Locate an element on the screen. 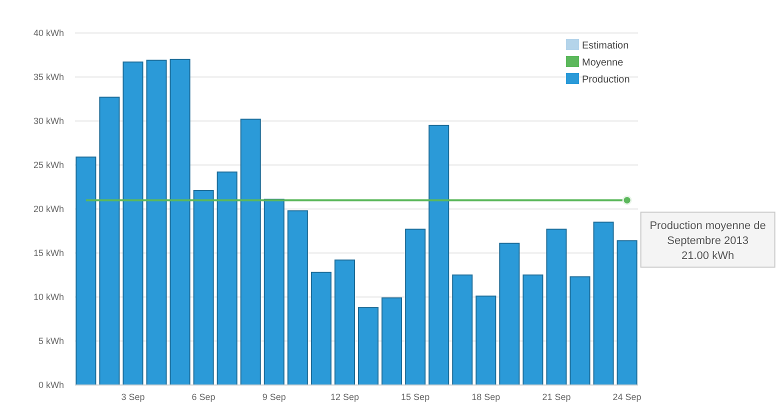  x-tick-label: 12 Sep is located at coordinates (344, 397).